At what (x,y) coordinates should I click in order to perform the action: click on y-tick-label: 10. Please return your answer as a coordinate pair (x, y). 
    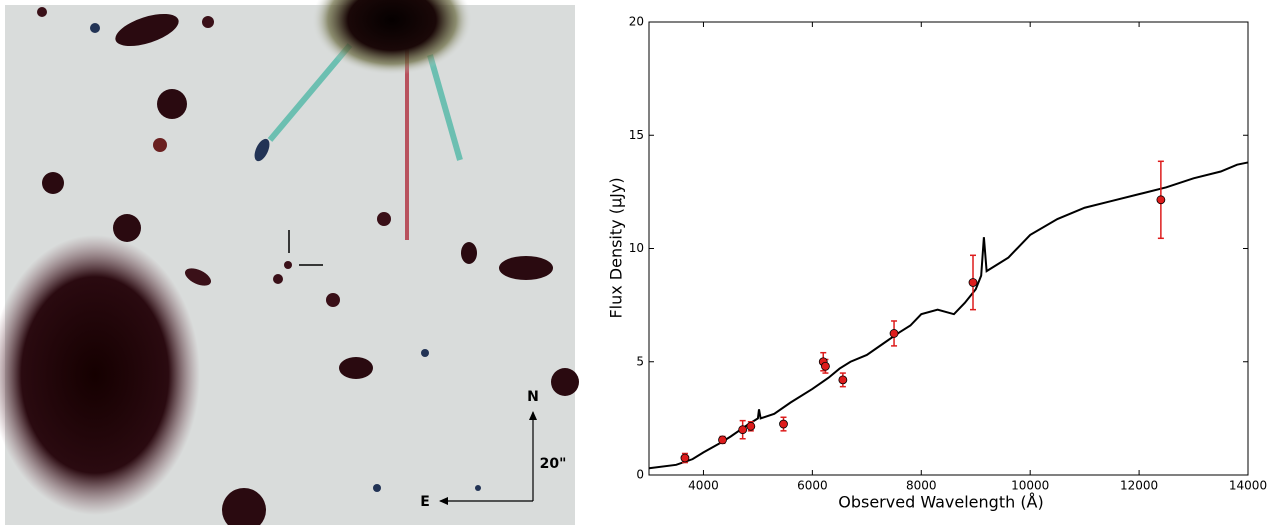
    Looking at the image, I should click on (636, 248).